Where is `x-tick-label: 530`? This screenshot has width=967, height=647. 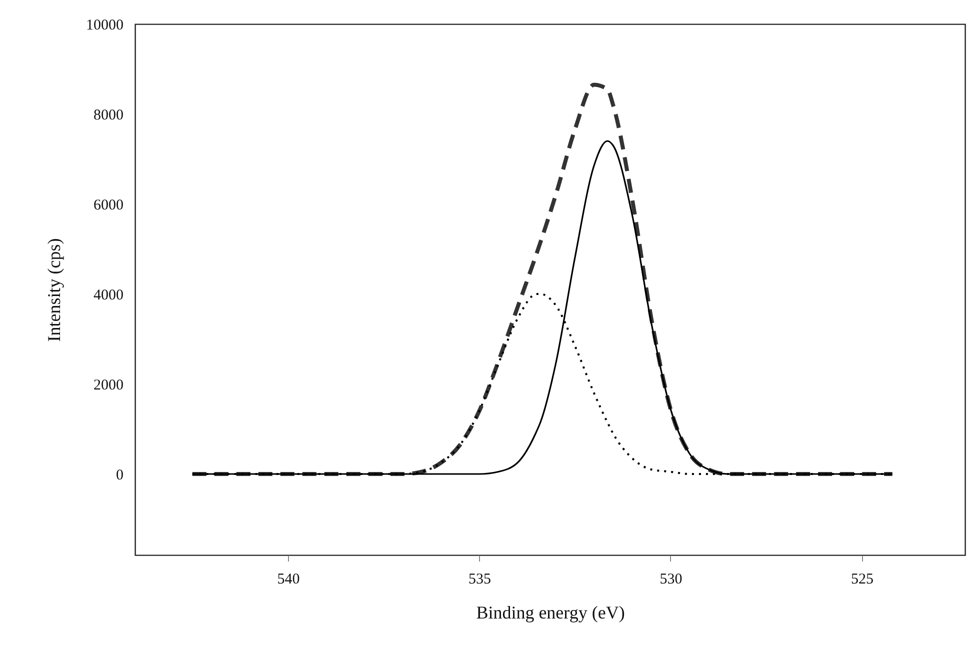
x-tick-label: 530 is located at coordinates (671, 580).